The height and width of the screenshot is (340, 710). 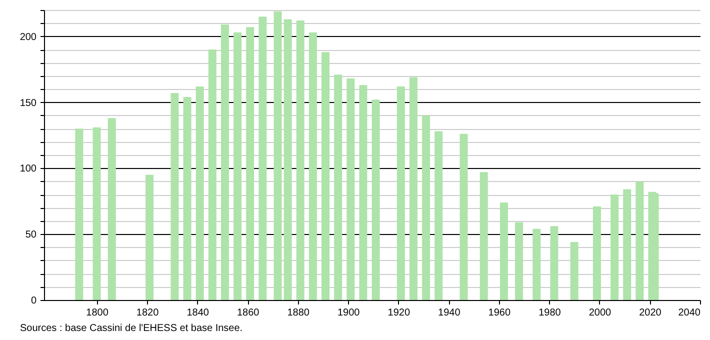 I want to click on x-tick-label: 1820, so click(x=148, y=313).